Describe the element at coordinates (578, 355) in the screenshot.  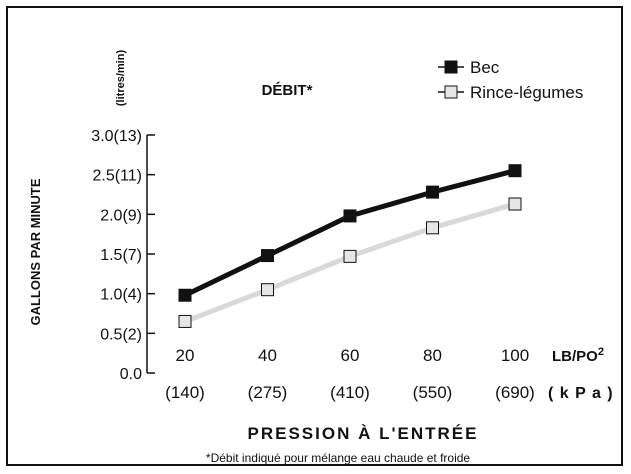
I see `x-unit-primary: LB/PO2` at that location.